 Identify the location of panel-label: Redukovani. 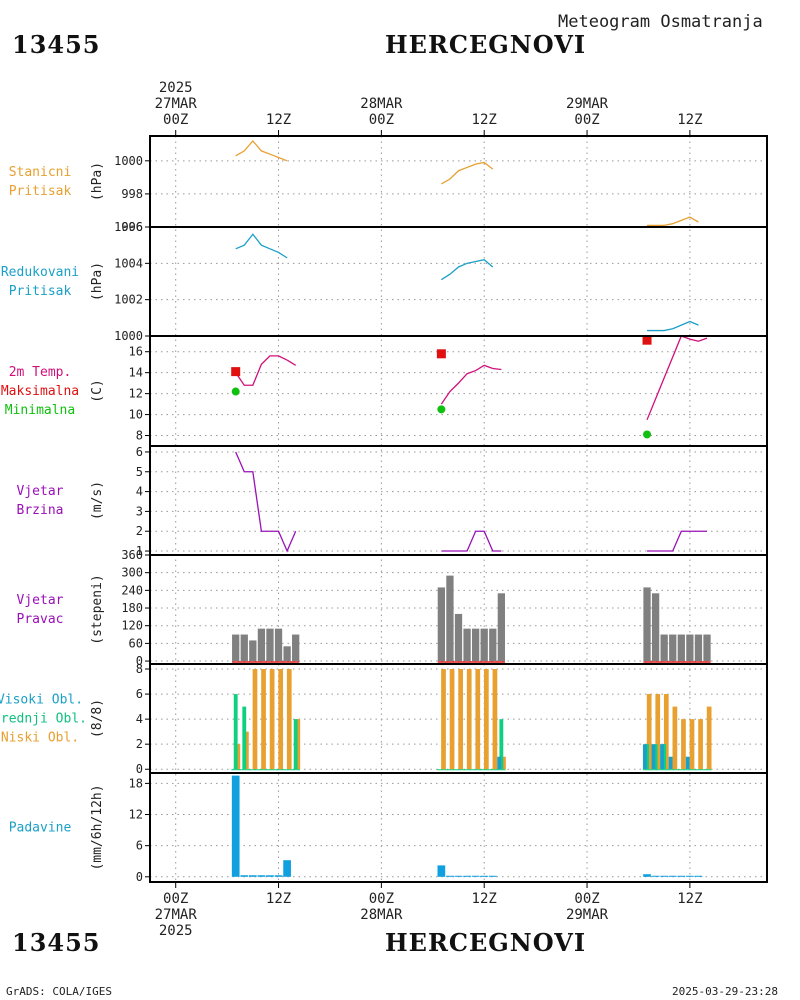
(40, 272).